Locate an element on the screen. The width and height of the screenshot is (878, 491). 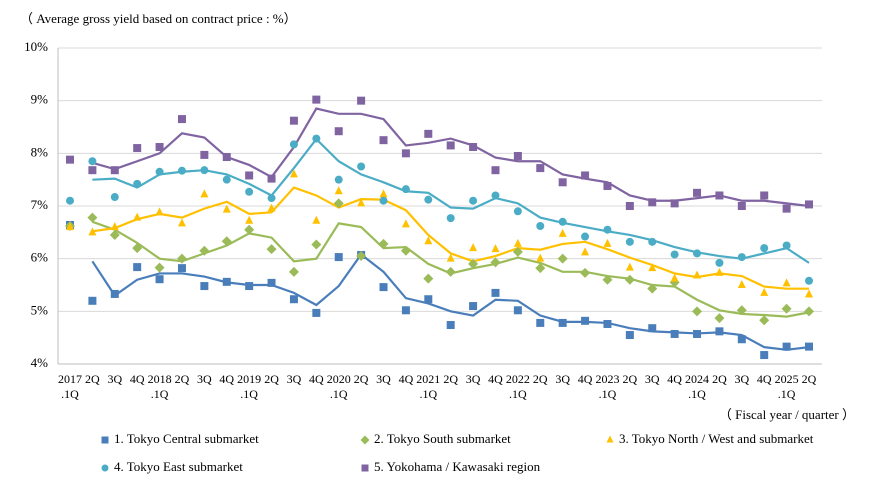
x-tick-label: 2019 .1Q is located at coordinates (249, 386).